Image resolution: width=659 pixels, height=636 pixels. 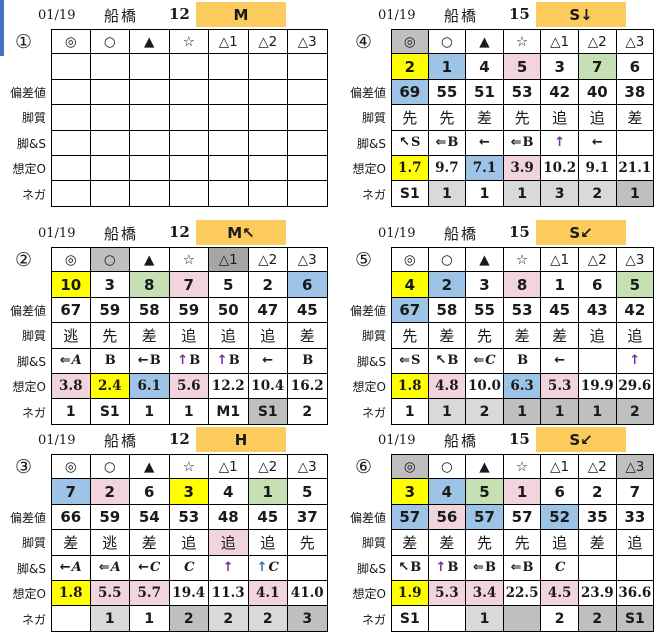 I want to click on mark-symbol-cell: ◎, so click(x=410, y=467).